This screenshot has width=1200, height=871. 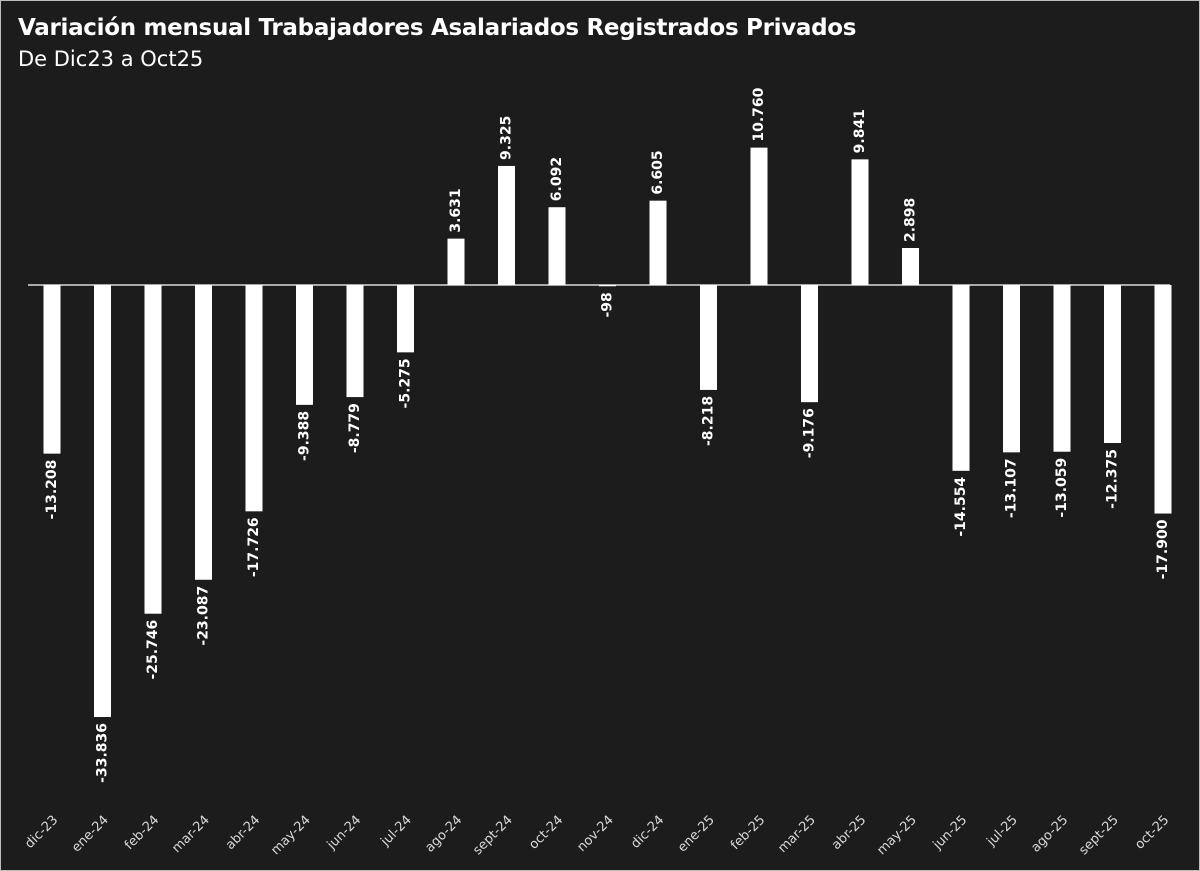 I want to click on data-label-ene-25: -8.218, so click(x=709, y=421).